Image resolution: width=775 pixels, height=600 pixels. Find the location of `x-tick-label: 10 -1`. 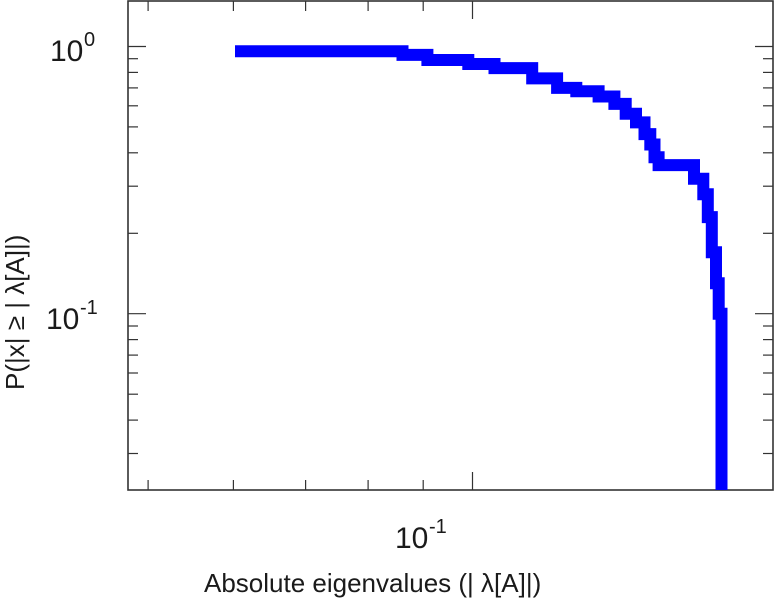

x-tick-label: 10 -1 is located at coordinates (421, 535).